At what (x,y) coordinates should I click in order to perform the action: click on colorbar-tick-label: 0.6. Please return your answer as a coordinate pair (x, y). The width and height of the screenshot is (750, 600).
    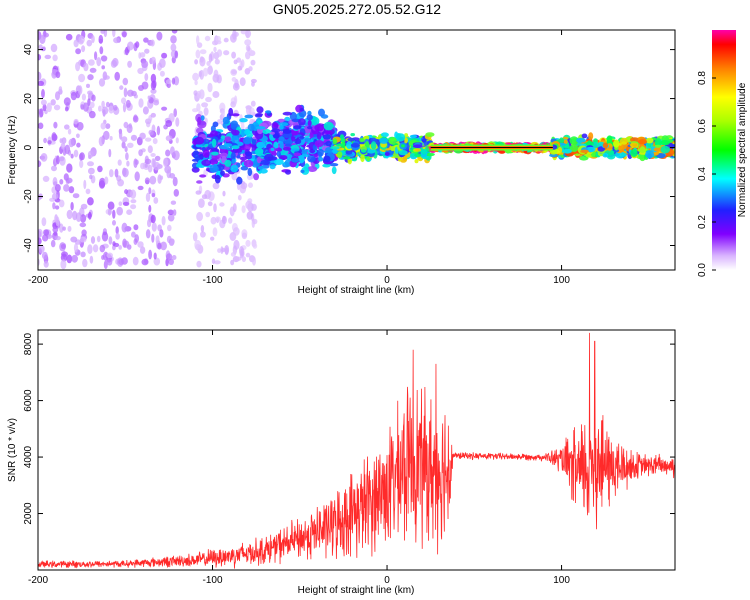
    Looking at the image, I should click on (702, 126).